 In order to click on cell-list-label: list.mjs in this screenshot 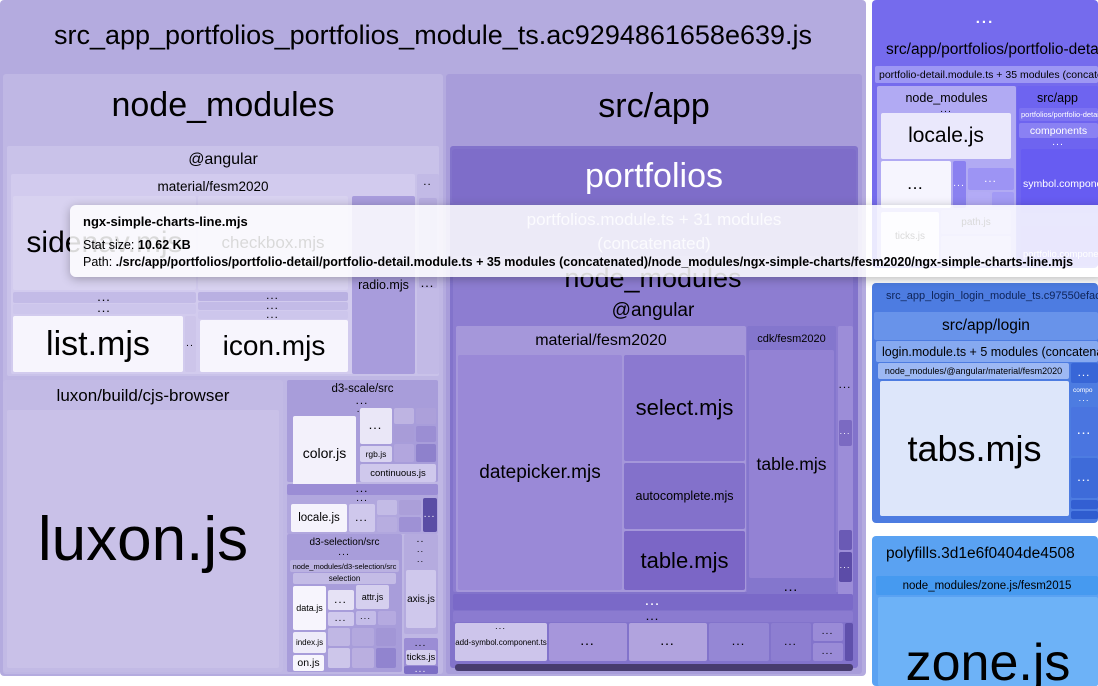, I will do `click(98, 343)`.